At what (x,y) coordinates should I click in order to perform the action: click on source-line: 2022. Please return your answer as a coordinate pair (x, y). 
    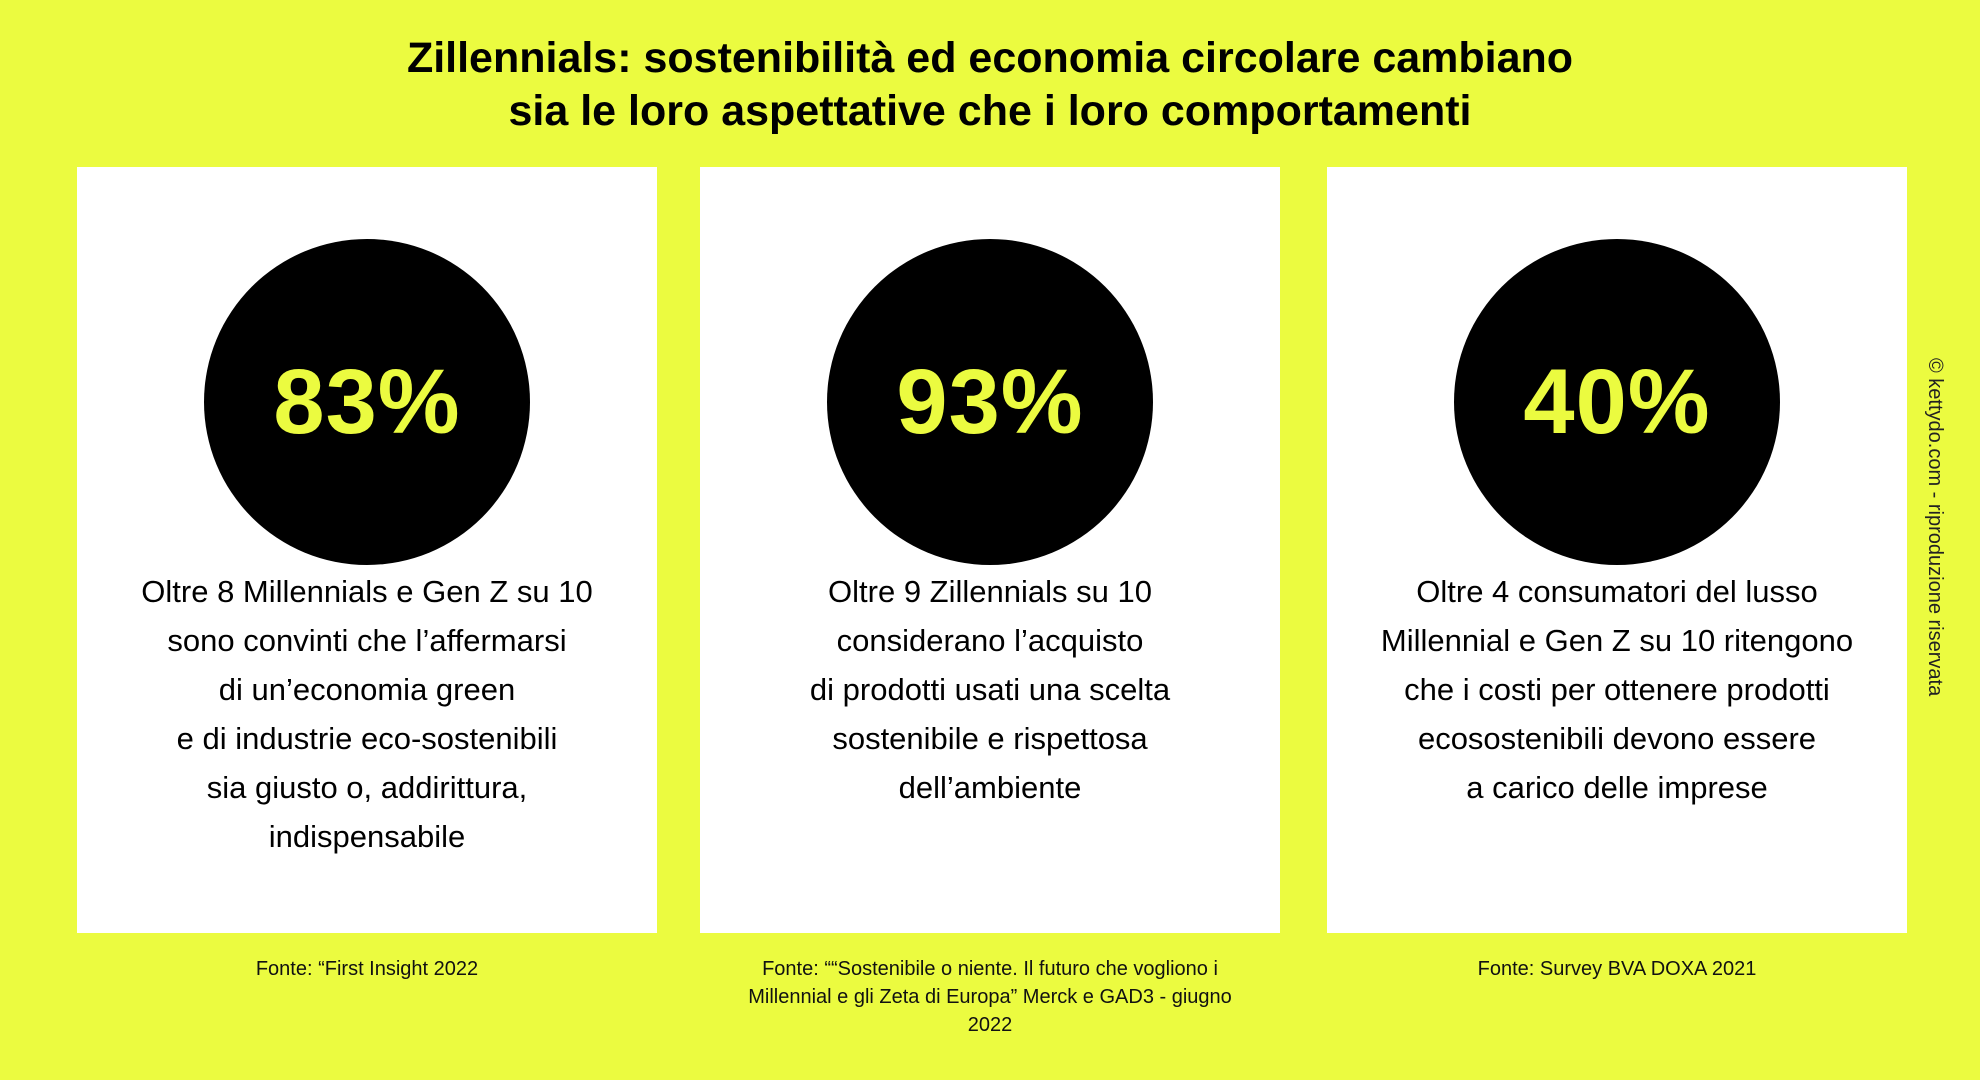
    Looking at the image, I should click on (990, 1025).